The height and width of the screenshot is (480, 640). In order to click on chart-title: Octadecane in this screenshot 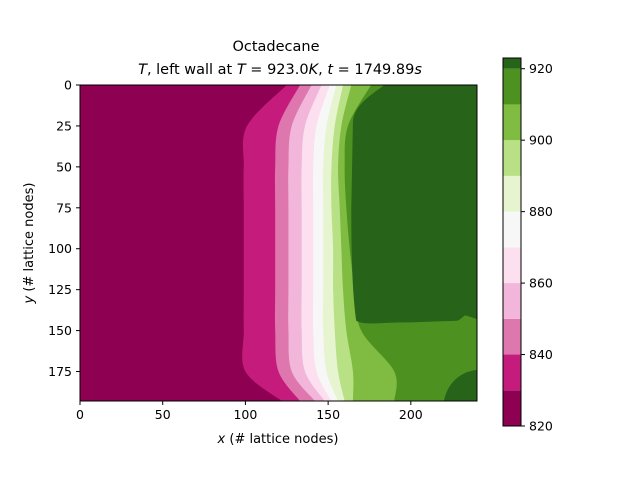, I will do `click(275, 47)`.